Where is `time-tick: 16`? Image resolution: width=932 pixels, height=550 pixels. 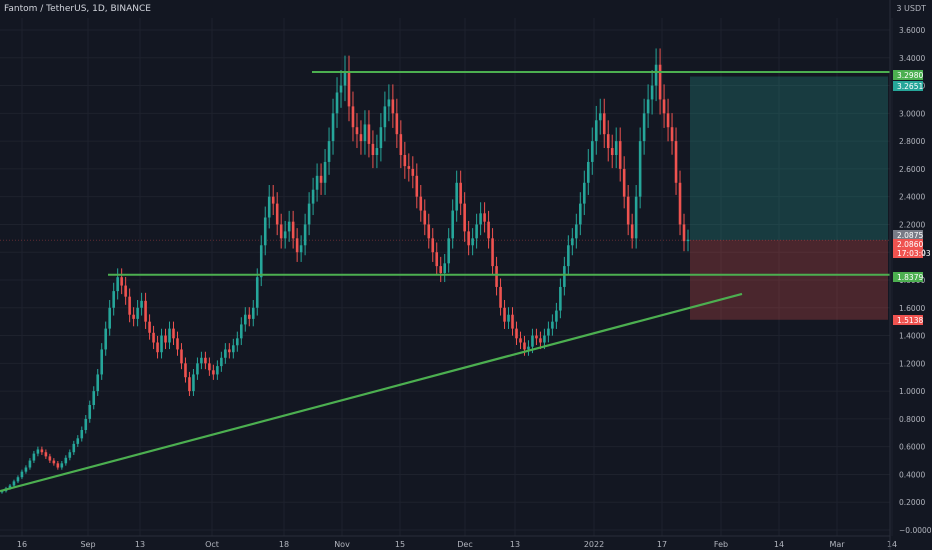 time-tick: 16 is located at coordinates (22, 544).